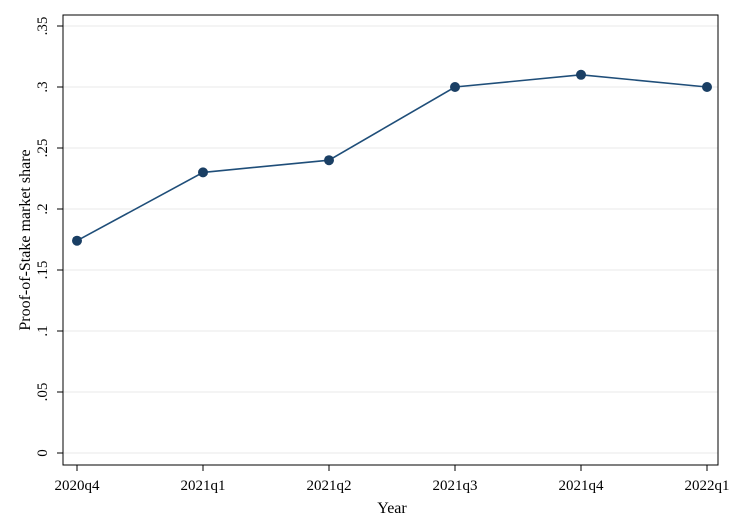  What do you see at coordinates (582, 486) in the screenshot?
I see `x-tick-label: 2021q4` at bounding box center [582, 486].